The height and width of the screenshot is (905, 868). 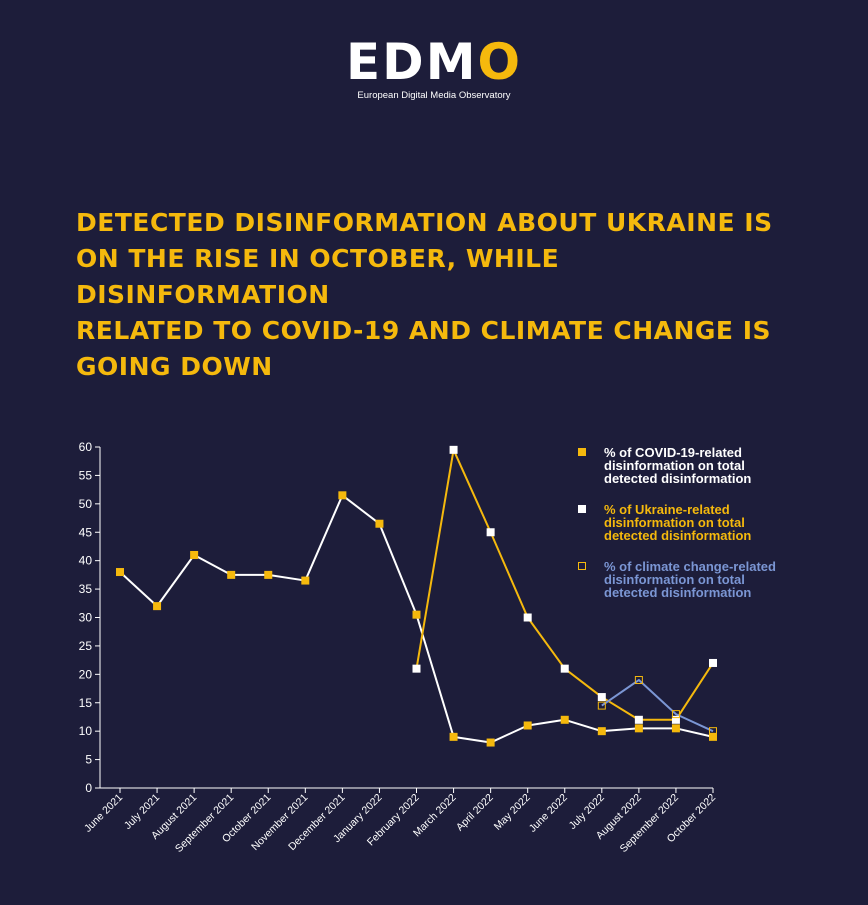 What do you see at coordinates (475, 813) in the screenshot?
I see `x-tick-label: April 2022` at bounding box center [475, 813].